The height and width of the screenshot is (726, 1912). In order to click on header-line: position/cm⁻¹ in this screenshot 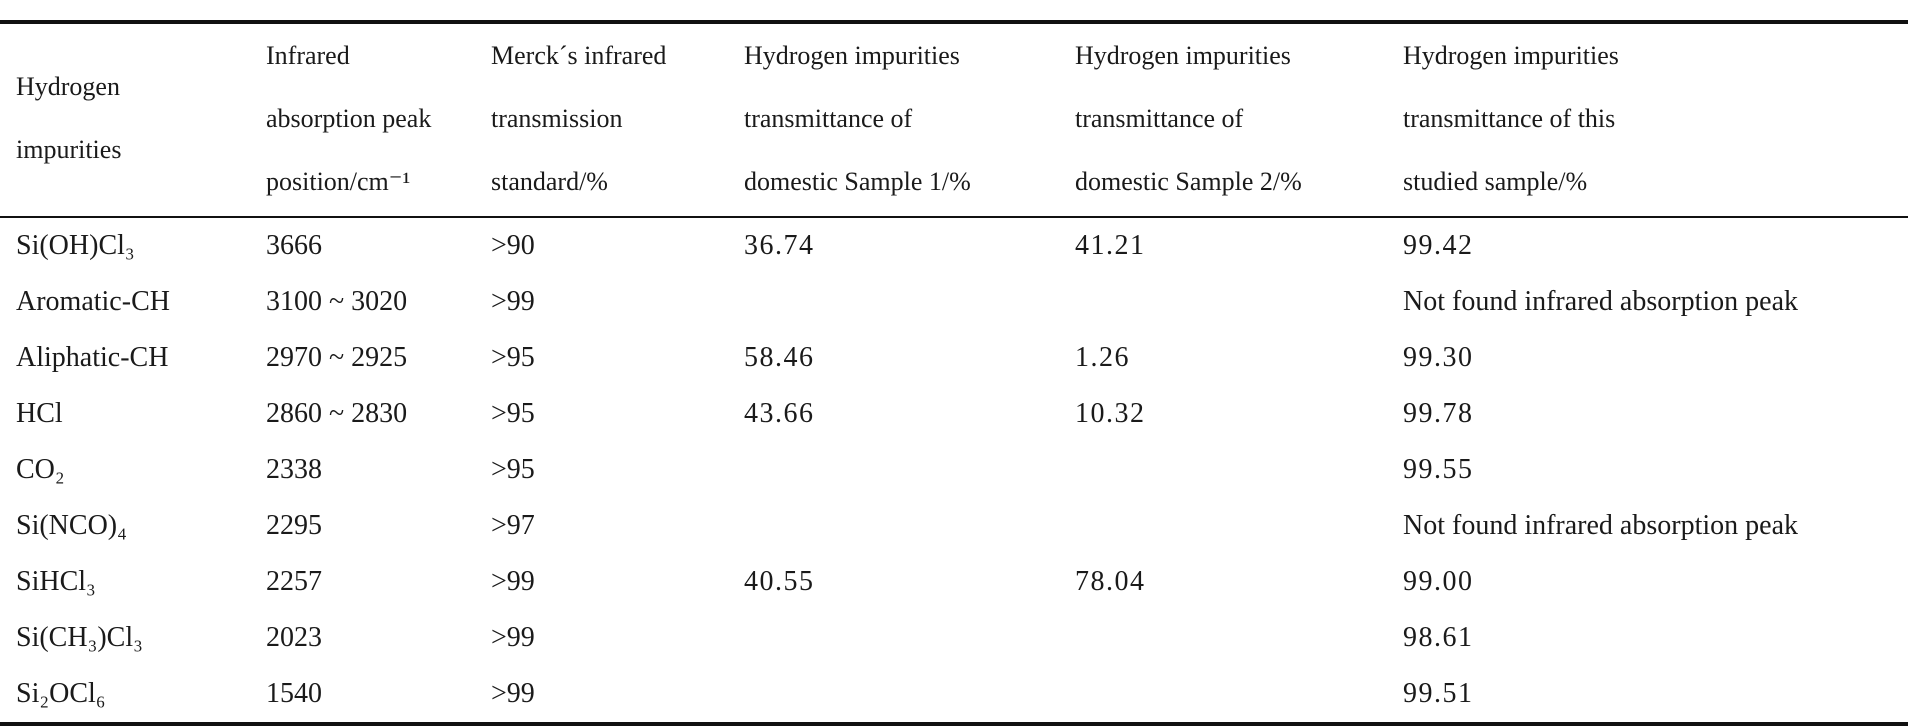, I will do `click(338, 181)`.